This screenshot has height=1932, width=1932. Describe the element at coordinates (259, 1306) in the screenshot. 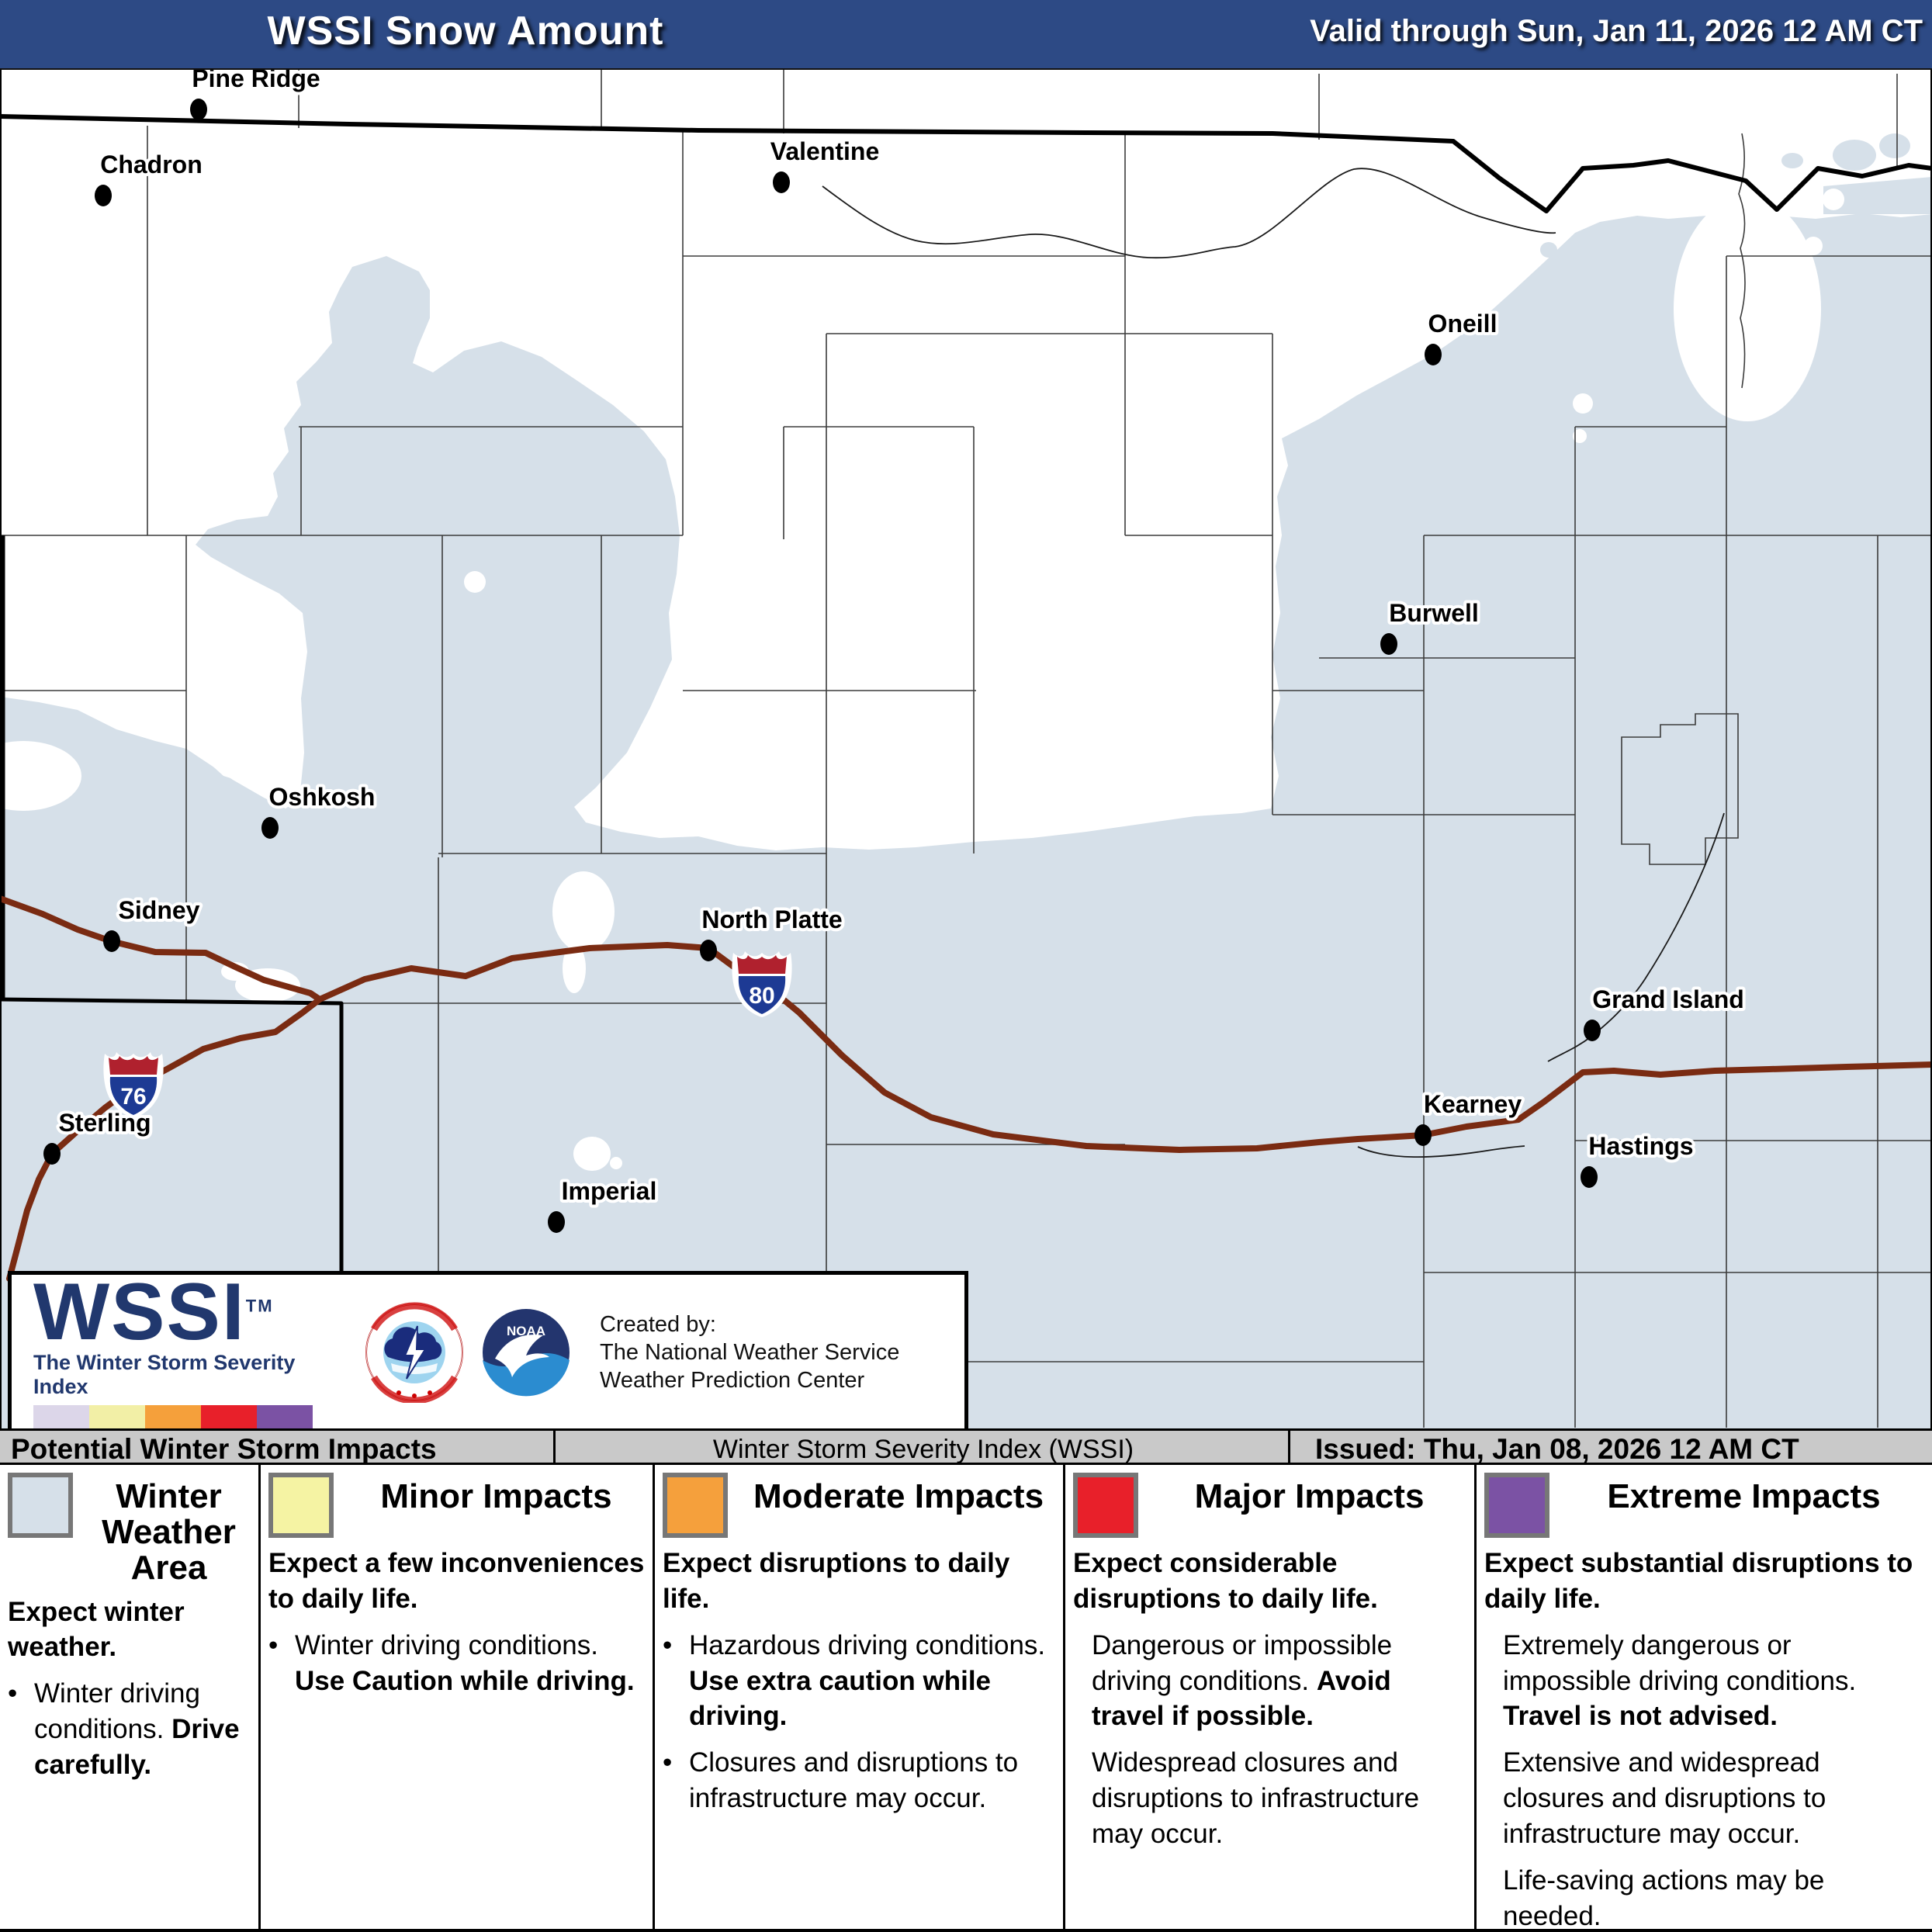

I see `trademark-symbol: TM` at that location.